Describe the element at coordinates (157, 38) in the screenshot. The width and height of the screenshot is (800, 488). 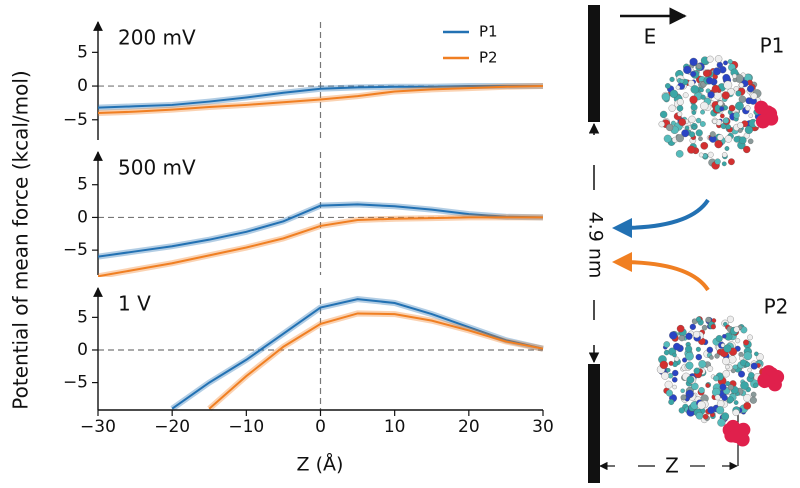
I see `panel-title: 200 mV` at that location.